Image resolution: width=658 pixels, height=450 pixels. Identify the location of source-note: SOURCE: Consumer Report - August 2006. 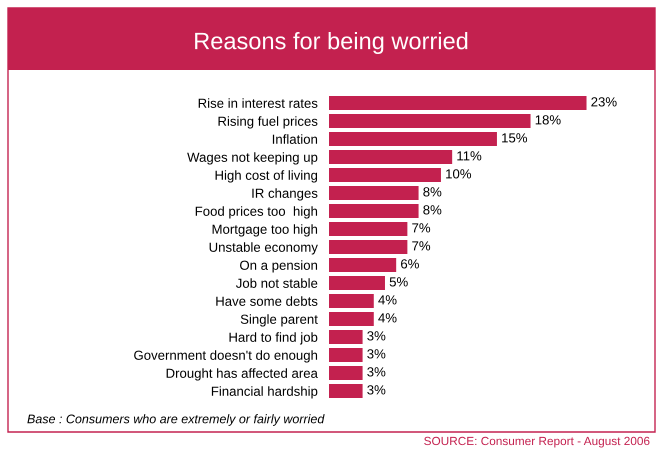
(537, 442).